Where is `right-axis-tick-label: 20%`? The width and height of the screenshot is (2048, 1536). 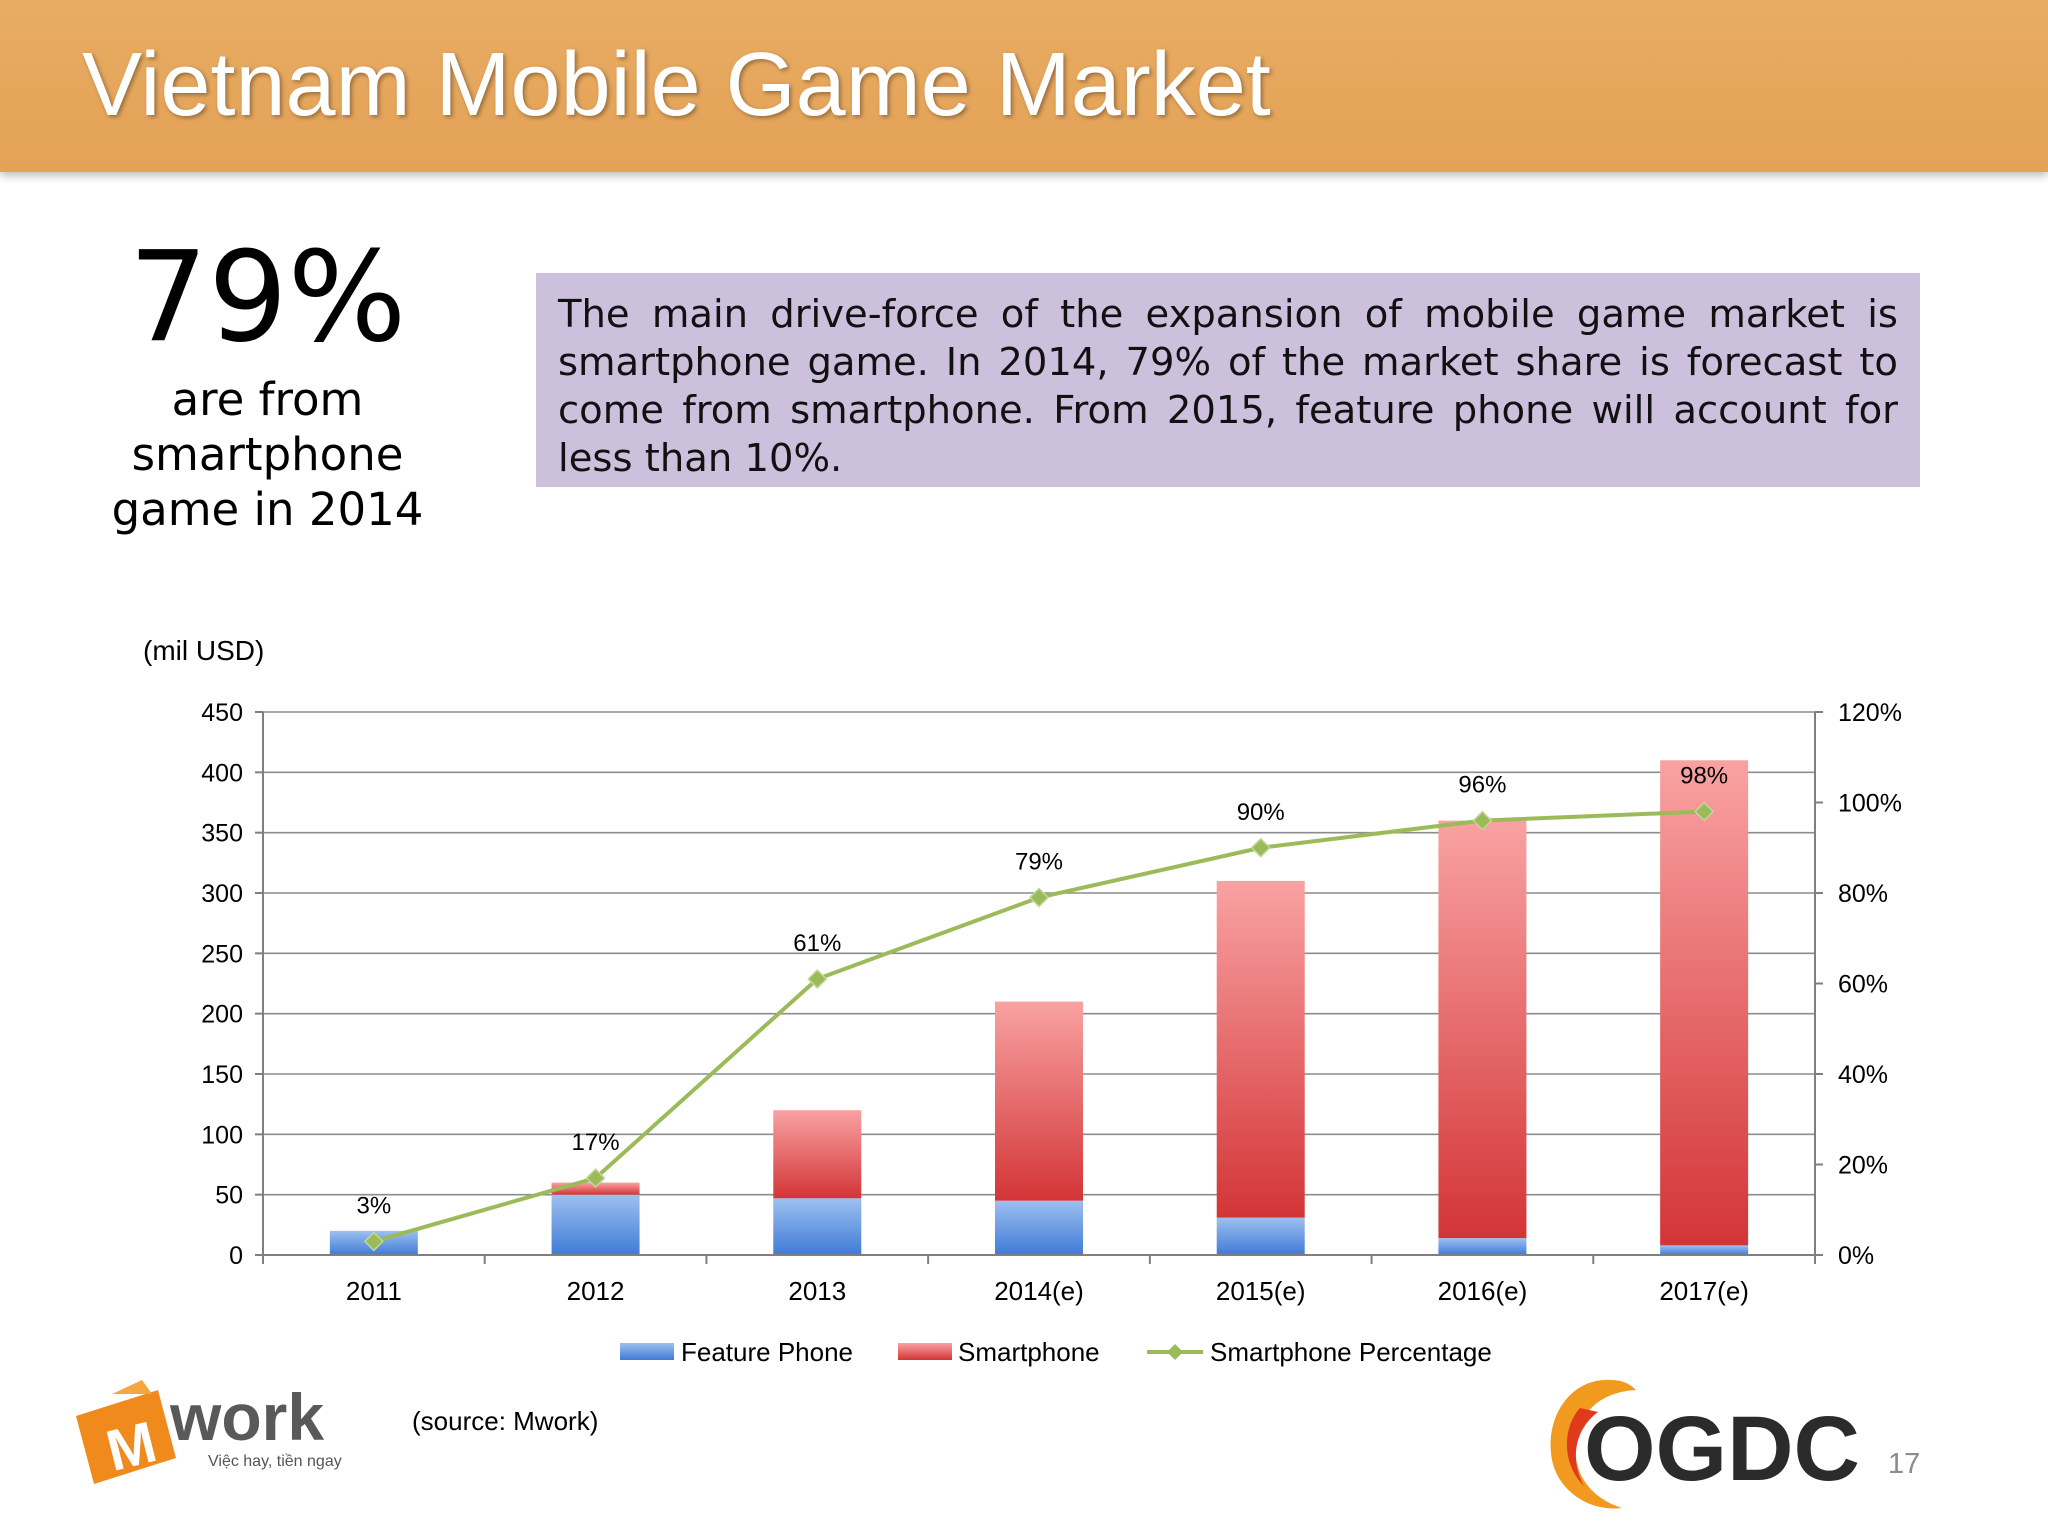 right-axis-tick-label: 20% is located at coordinates (1863, 1166).